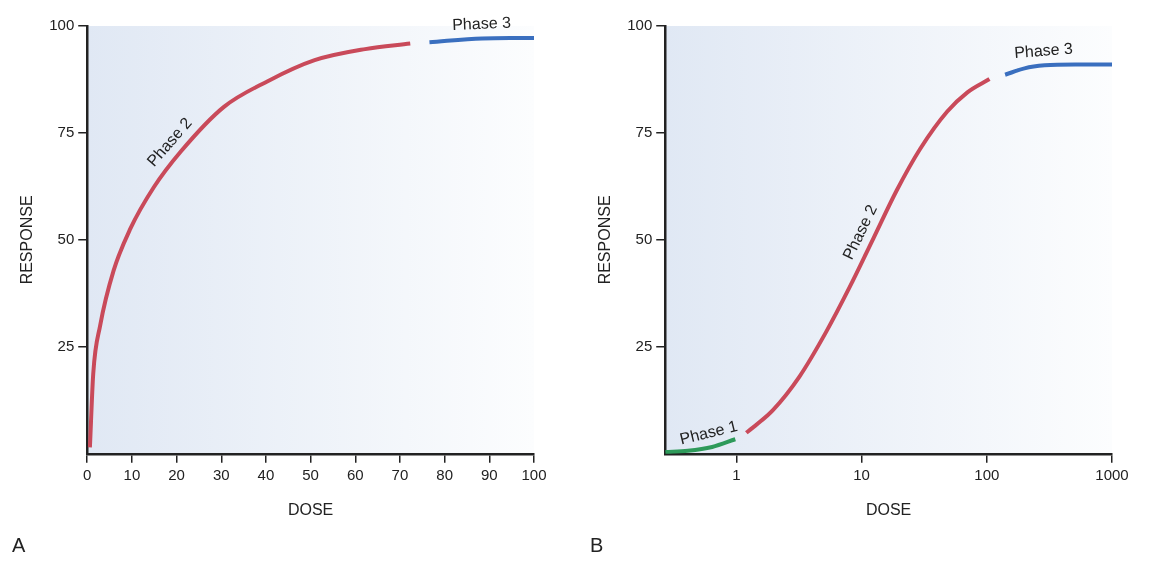 The width and height of the screenshot is (1156, 562). I want to click on x-tick-label: 40, so click(266, 474).